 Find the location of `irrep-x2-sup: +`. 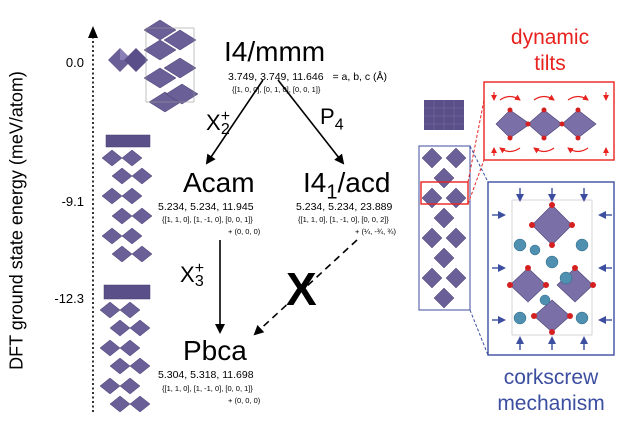

irrep-x2-sup: + is located at coordinates (225, 117).